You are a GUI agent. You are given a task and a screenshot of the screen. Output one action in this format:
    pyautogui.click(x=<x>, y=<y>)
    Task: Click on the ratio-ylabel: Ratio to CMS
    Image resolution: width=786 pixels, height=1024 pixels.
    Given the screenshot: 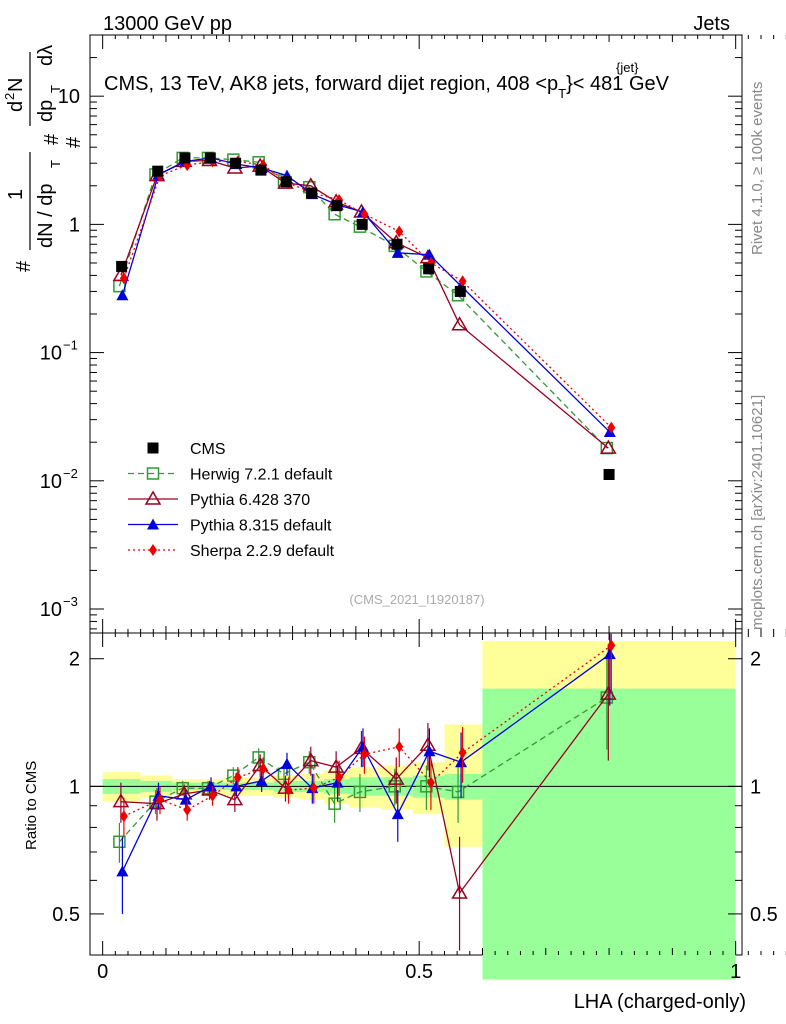 What is the action you would take?
    pyautogui.click(x=31, y=805)
    